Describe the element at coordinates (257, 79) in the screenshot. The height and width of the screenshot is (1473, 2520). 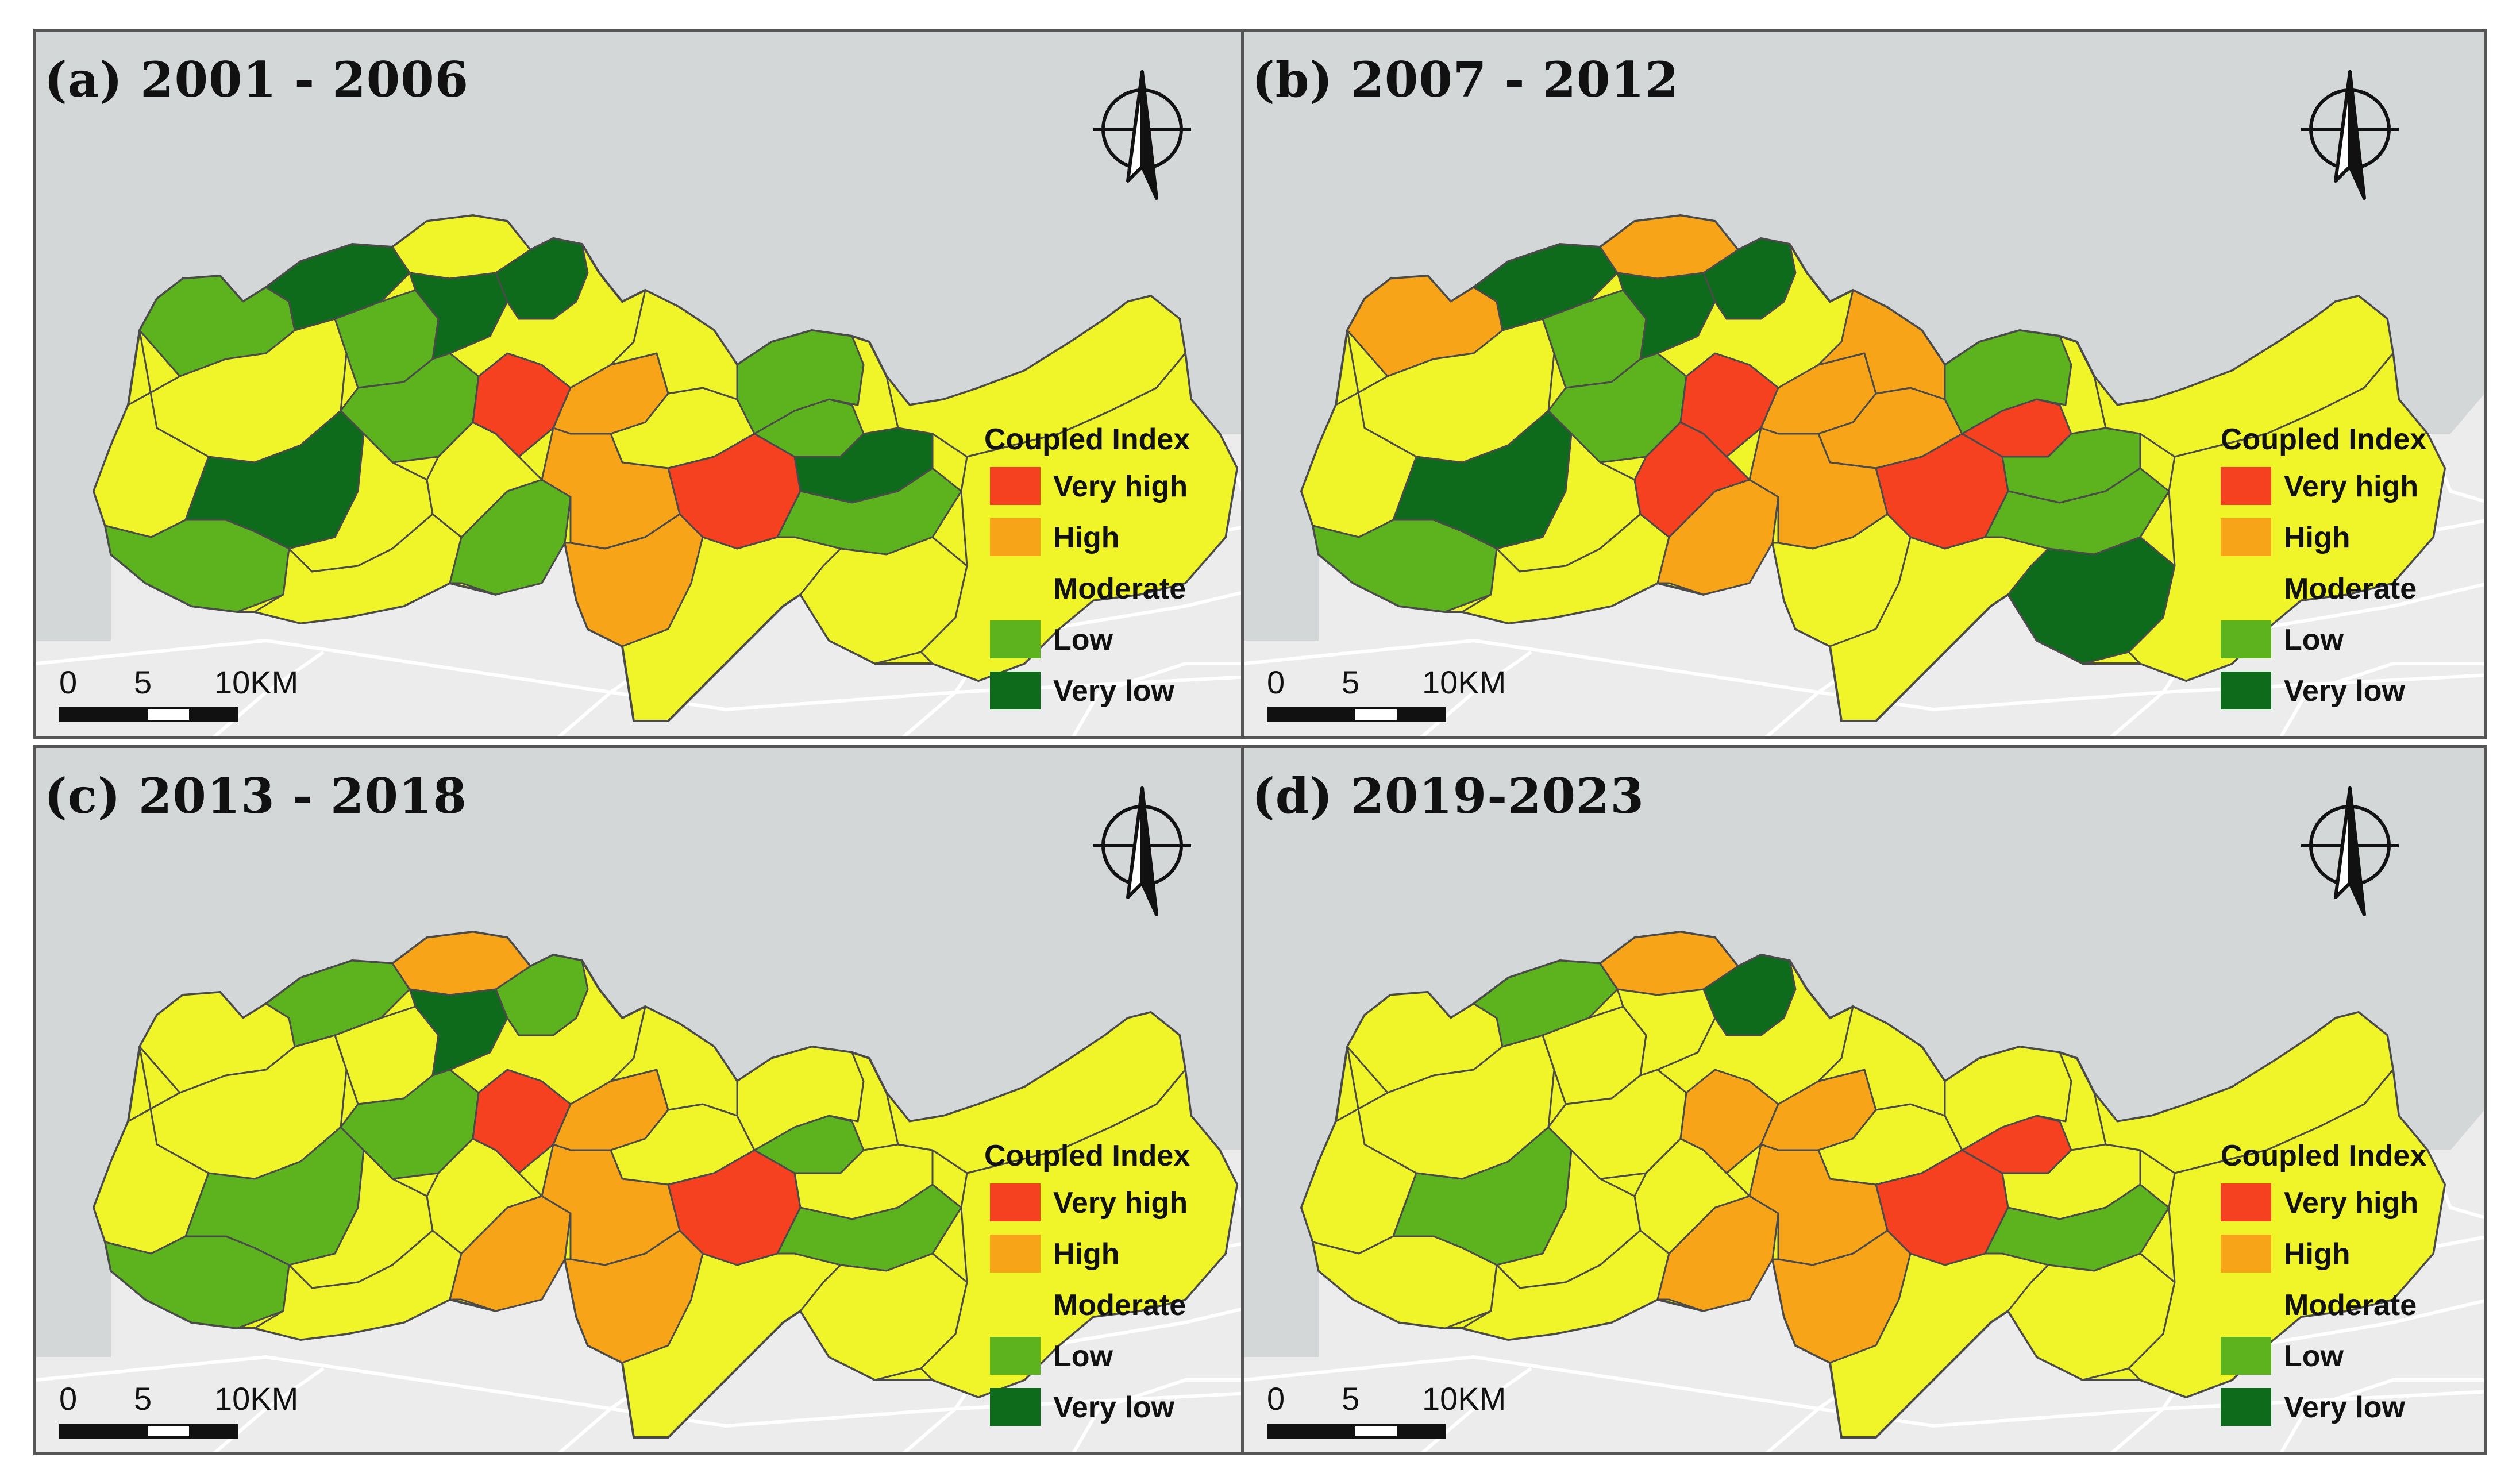
I see `panel-title: (a) 2001 - 2006` at that location.